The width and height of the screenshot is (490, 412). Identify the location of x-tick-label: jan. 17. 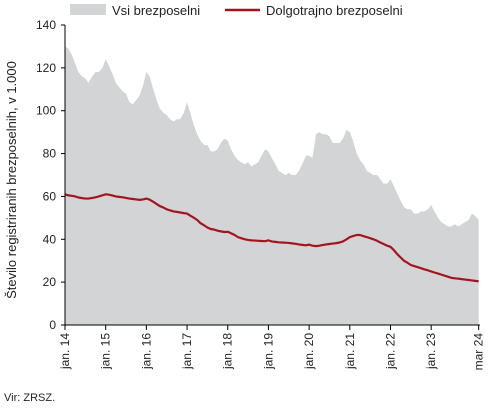
(187, 351).